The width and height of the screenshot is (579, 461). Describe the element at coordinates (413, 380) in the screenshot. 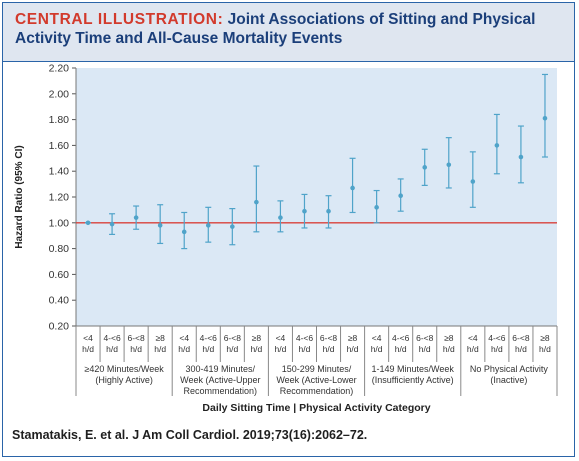

I see `activity-category-label: (Insufficiently Active)` at that location.